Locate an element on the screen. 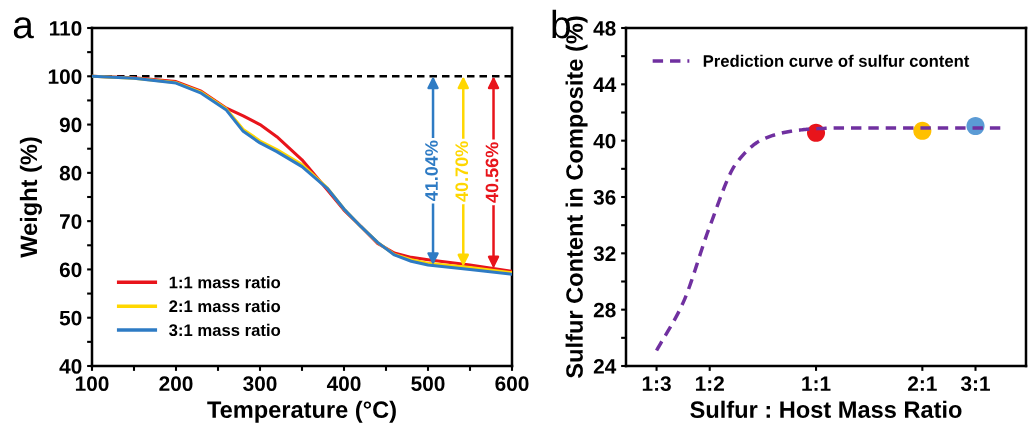  y-tick-label: 28 is located at coordinates (604, 310).